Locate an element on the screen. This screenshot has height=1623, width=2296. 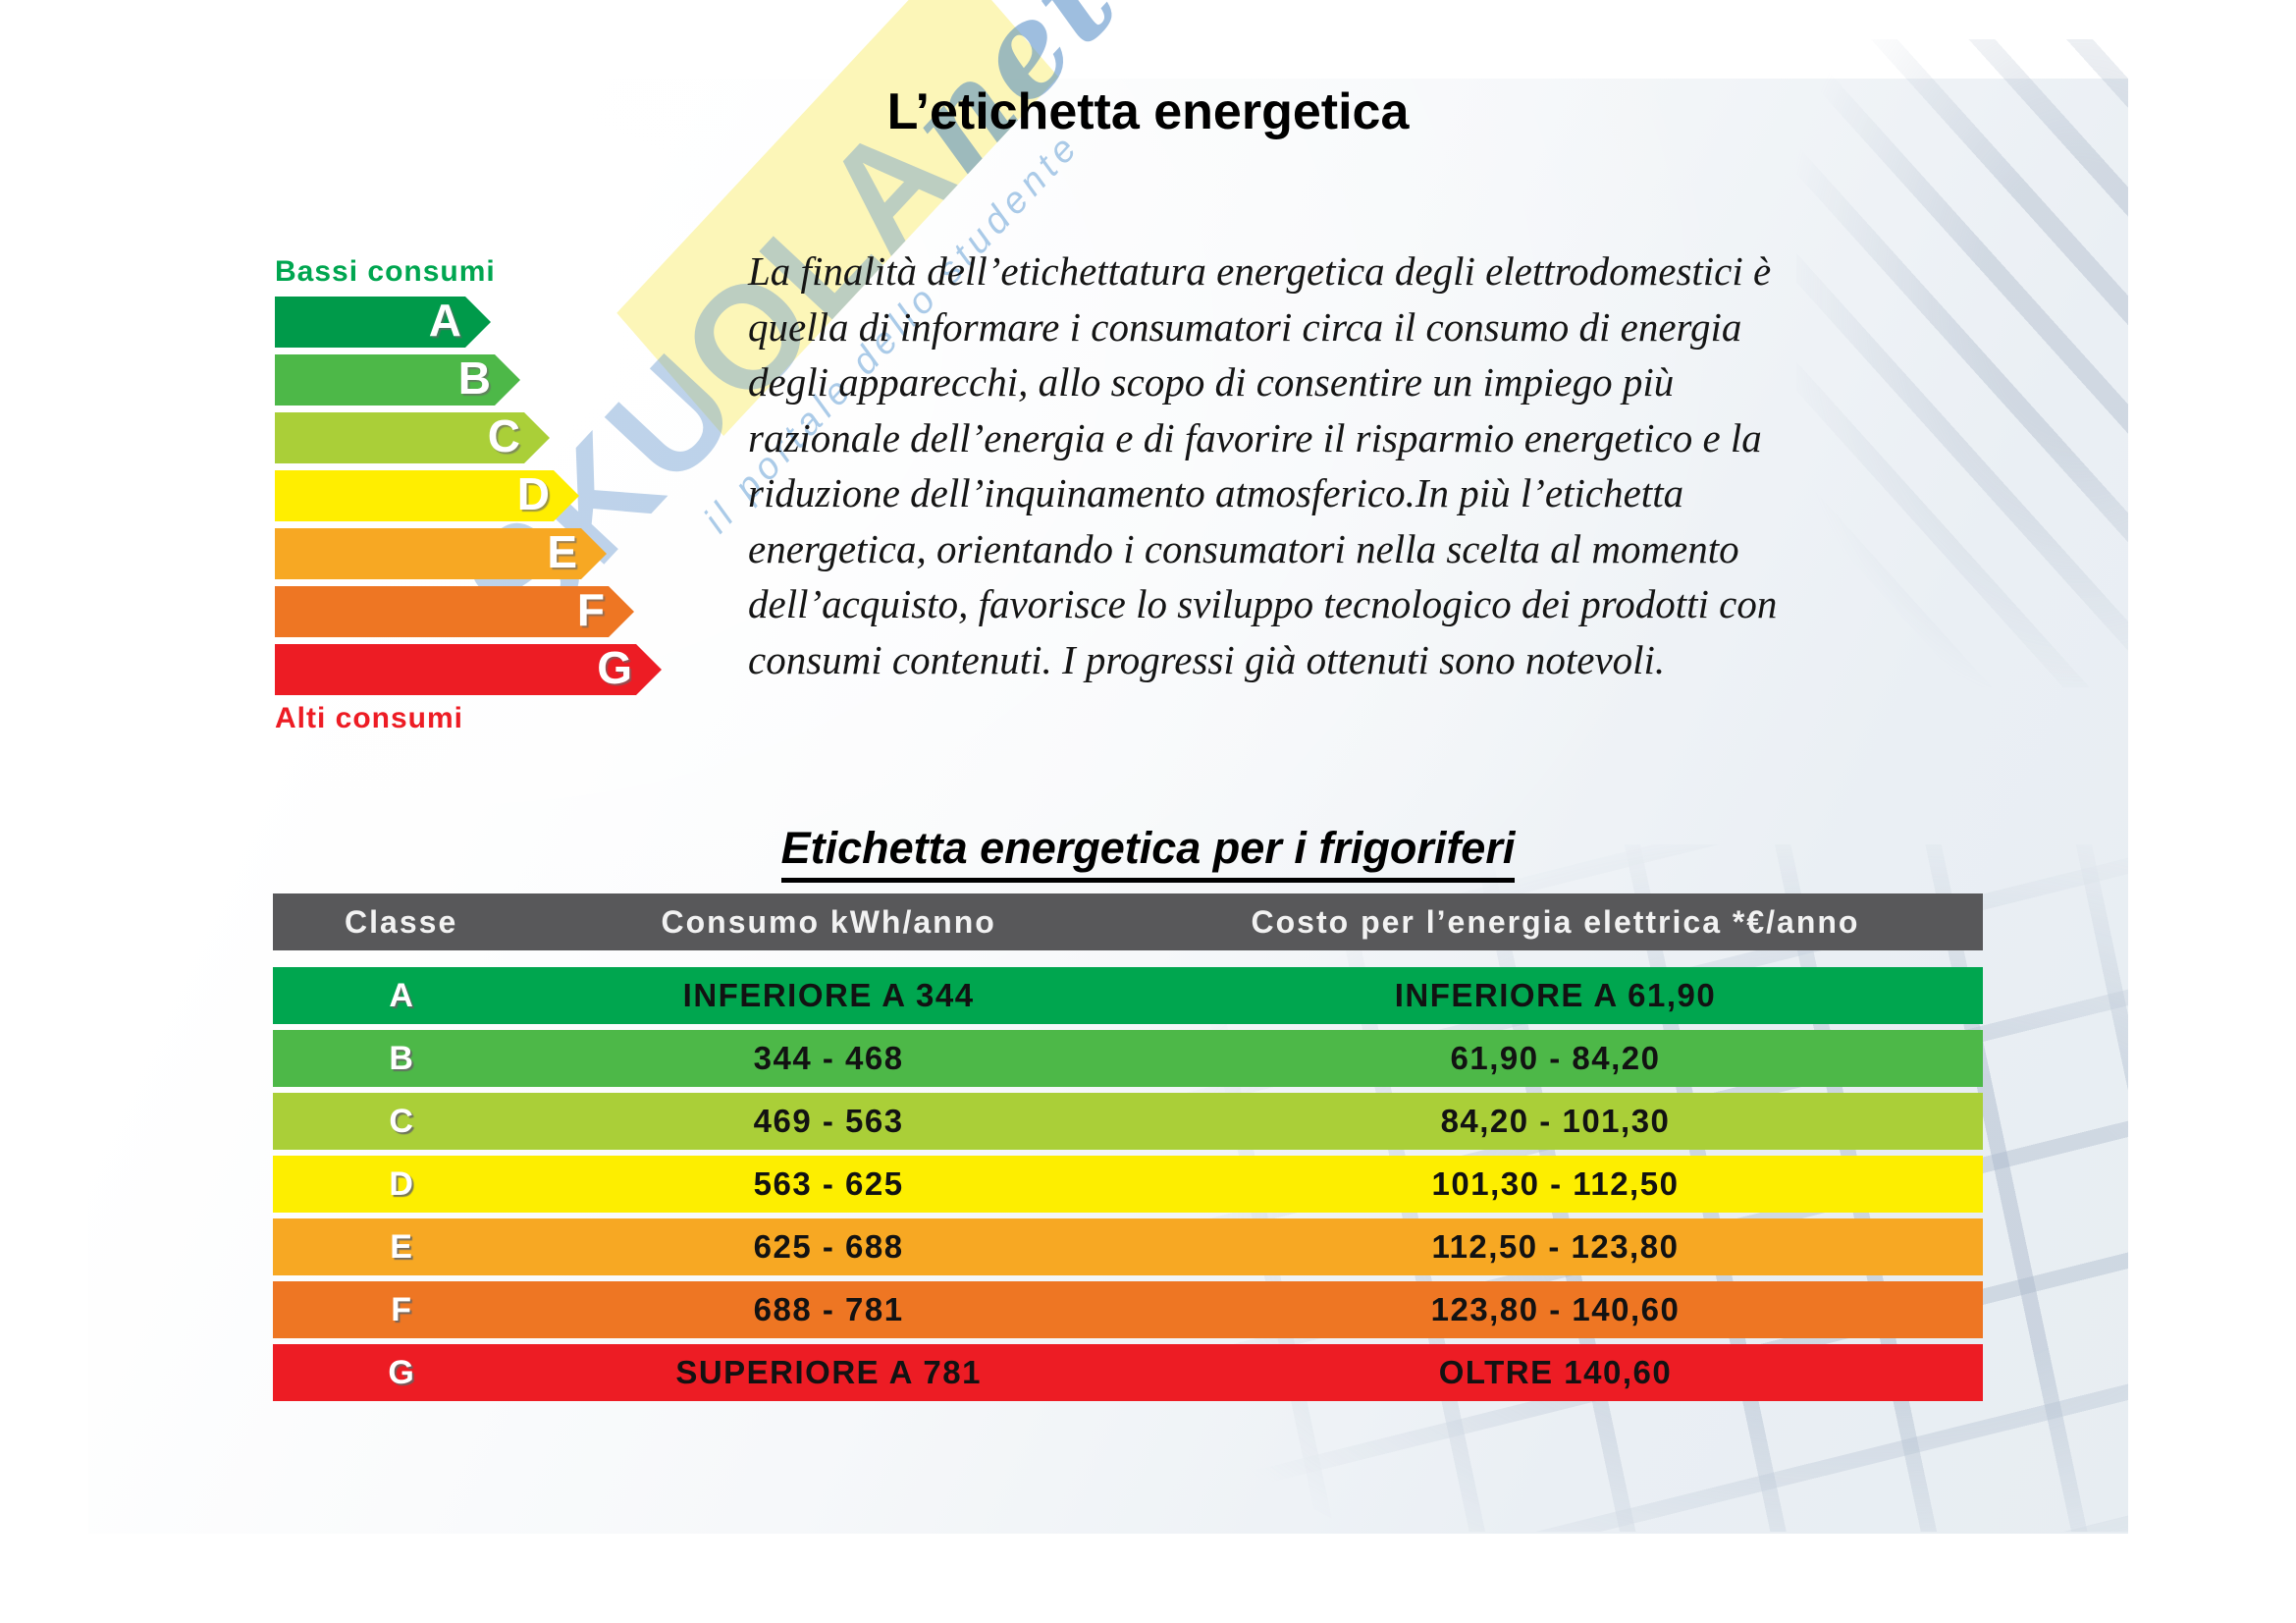
energy-class-arrow-g: G is located at coordinates (468, 669).